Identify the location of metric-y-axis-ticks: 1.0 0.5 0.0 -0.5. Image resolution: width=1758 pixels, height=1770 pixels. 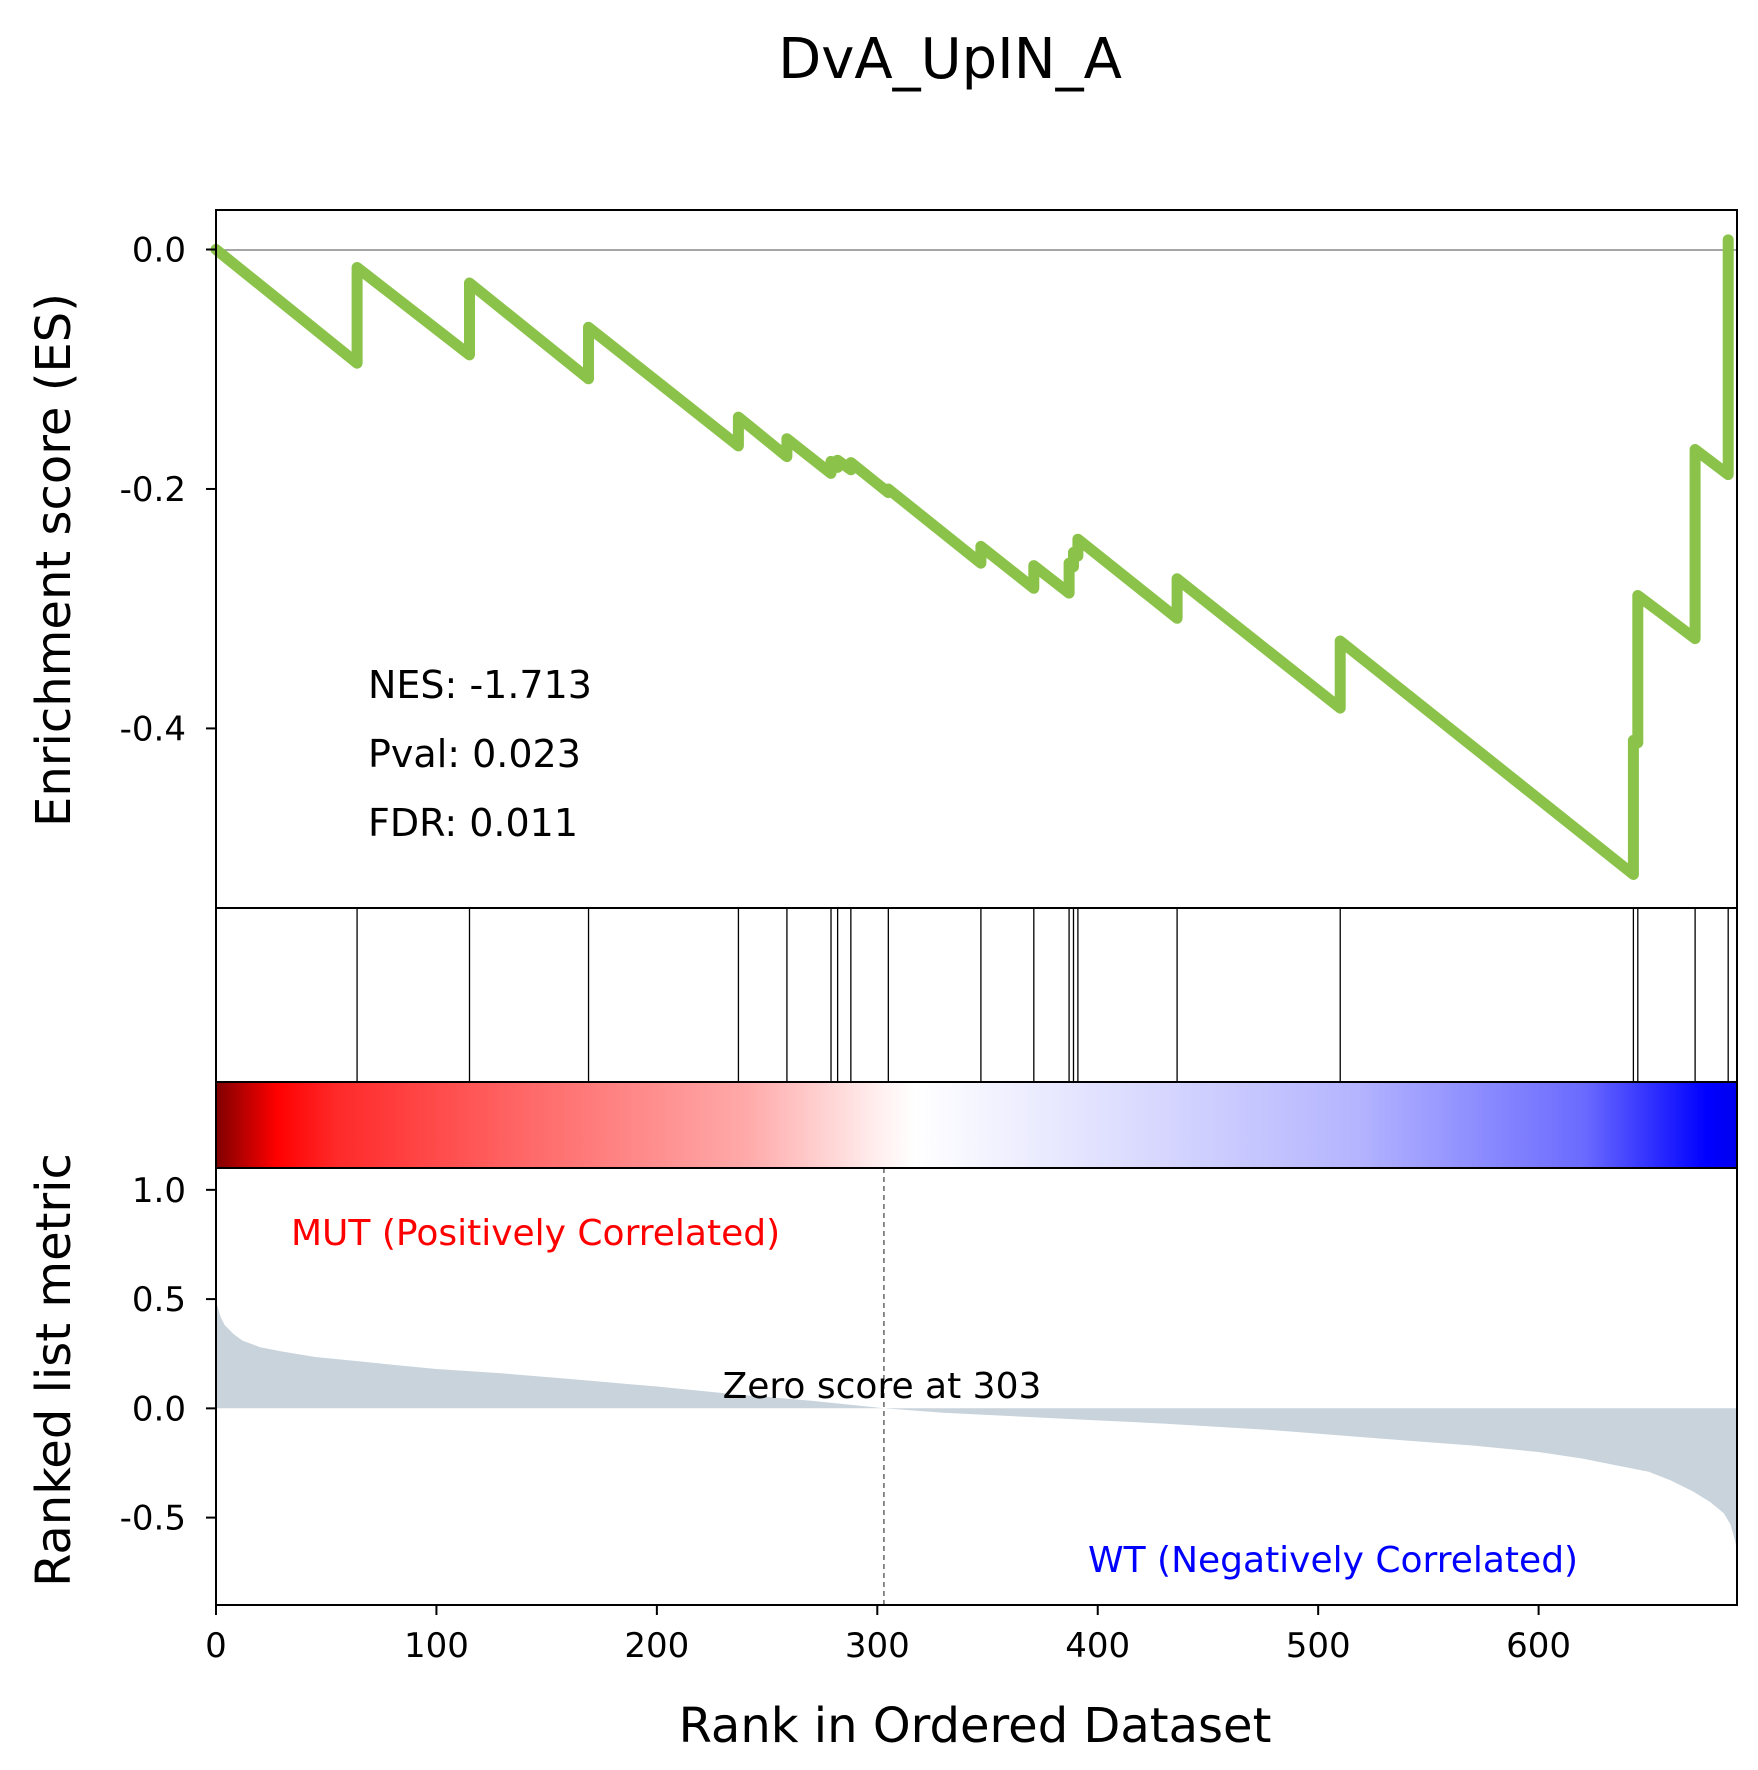
(168, 1355).